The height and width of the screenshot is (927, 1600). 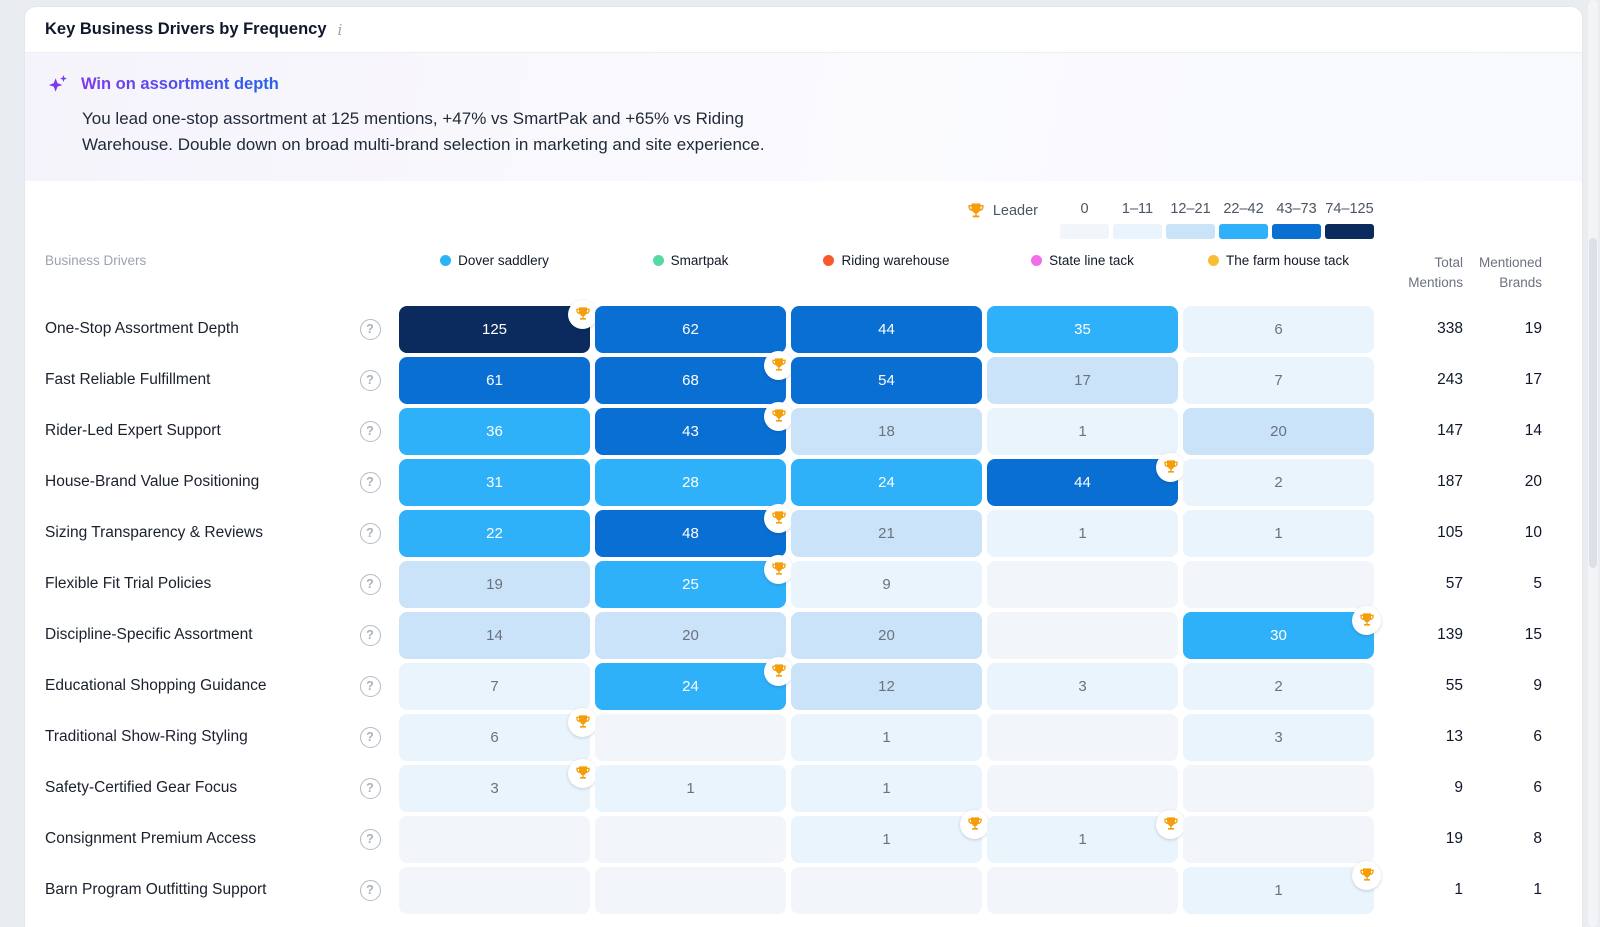 What do you see at coordinates (494, 635) in the screenshot?
I see `heatmap-cell: 14` at bounding box center [494, 635].